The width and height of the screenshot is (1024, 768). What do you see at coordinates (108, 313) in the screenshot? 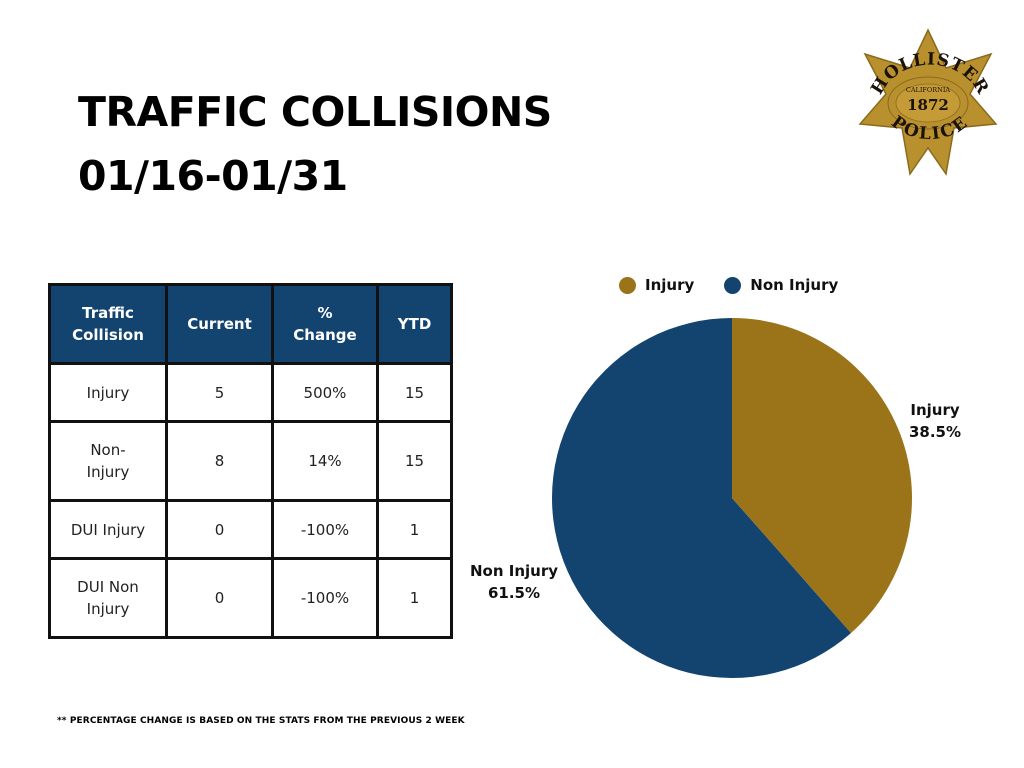
I see `header-text: Traffic` at bounding box center [108, 313].